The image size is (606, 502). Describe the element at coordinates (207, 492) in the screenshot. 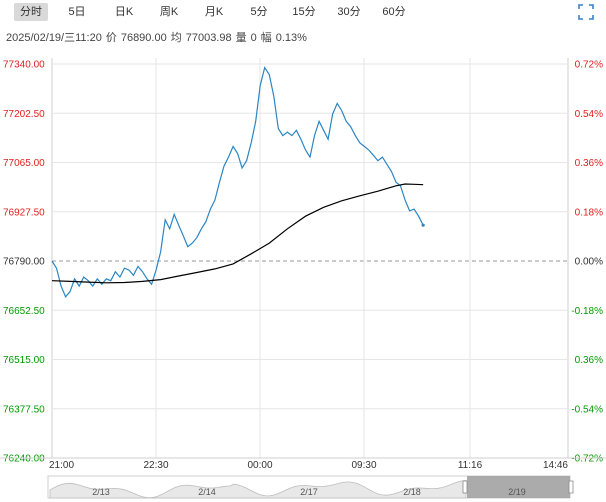

I see `navigator-date-label: 2/14` at that location.